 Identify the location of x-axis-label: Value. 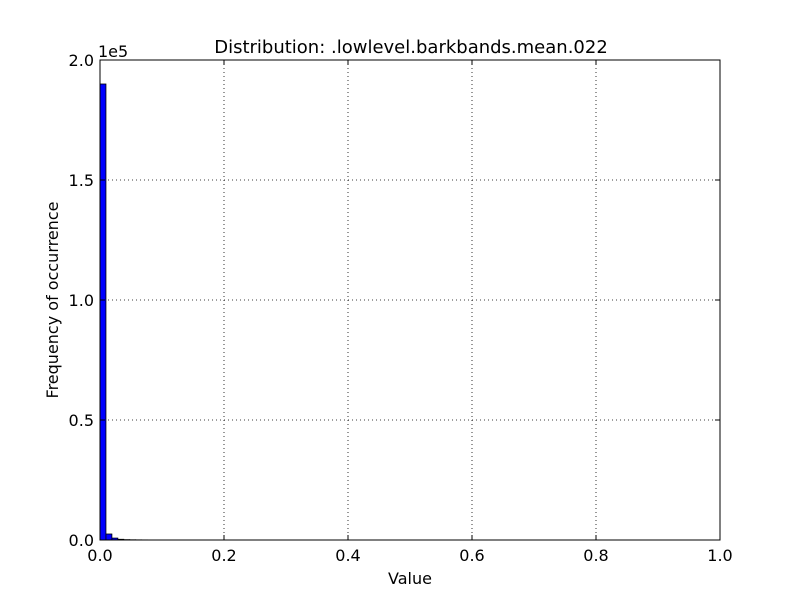
(410, 578).